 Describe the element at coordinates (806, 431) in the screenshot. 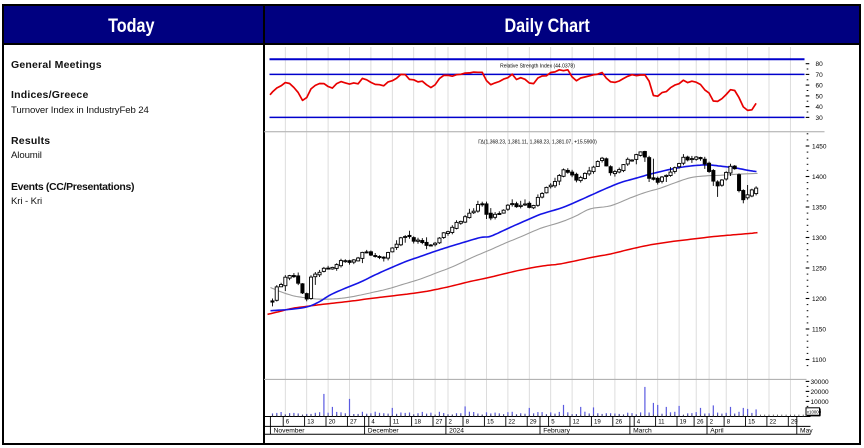

I see `svg-text: May` at that location.